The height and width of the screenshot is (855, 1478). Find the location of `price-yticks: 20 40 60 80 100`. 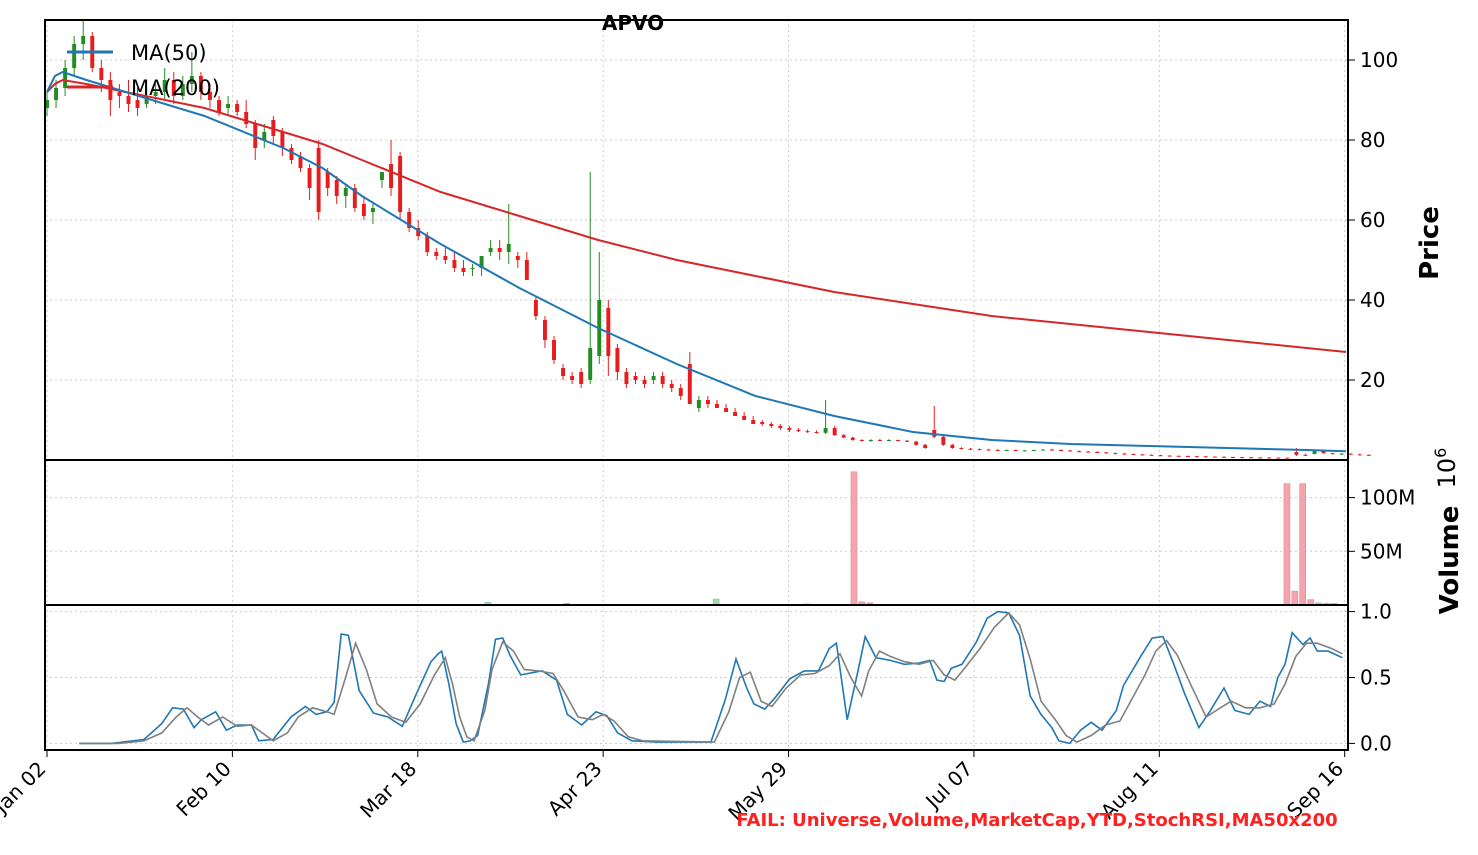

price-yticks: 20 40 60 80 100 is located at coordinates (1373, 220).